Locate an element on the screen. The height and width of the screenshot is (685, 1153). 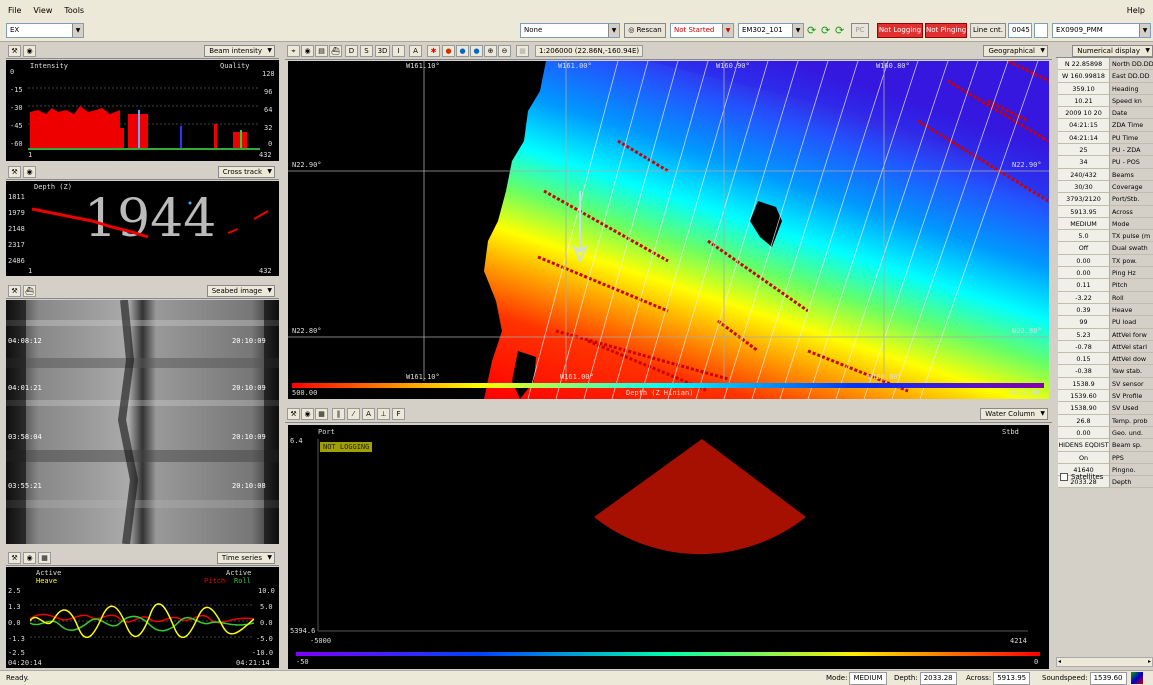
cross-track-select: Cross track is located at coordinates (246, 172).